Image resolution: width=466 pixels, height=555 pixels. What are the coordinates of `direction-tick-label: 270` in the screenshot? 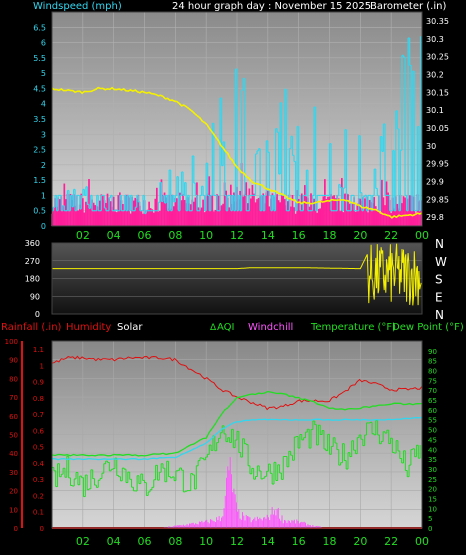 It's located at (32, 261).